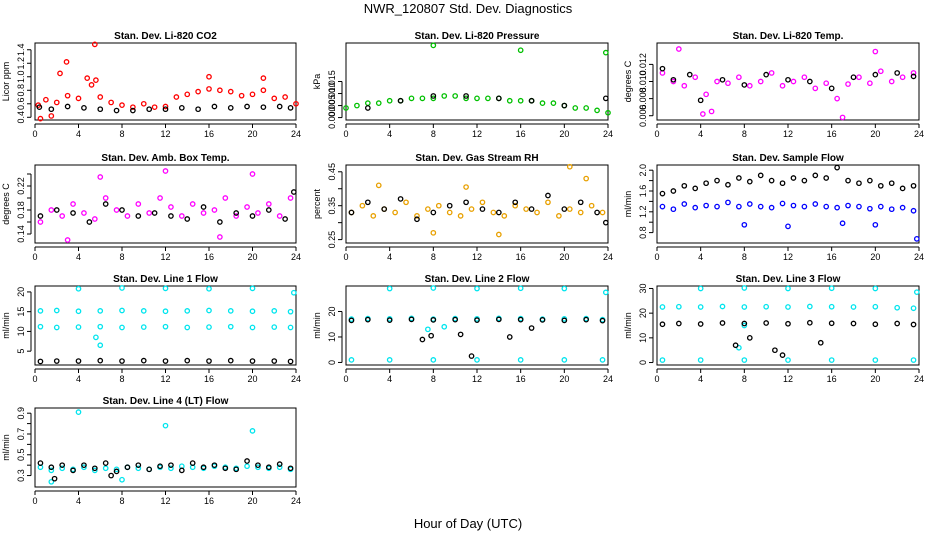 This screenshot has width=936, height=540. What do you see at coordinates (21, 331) in the screenshot?
I see `y-tick-label: 10` at bounding box center [21, 331].